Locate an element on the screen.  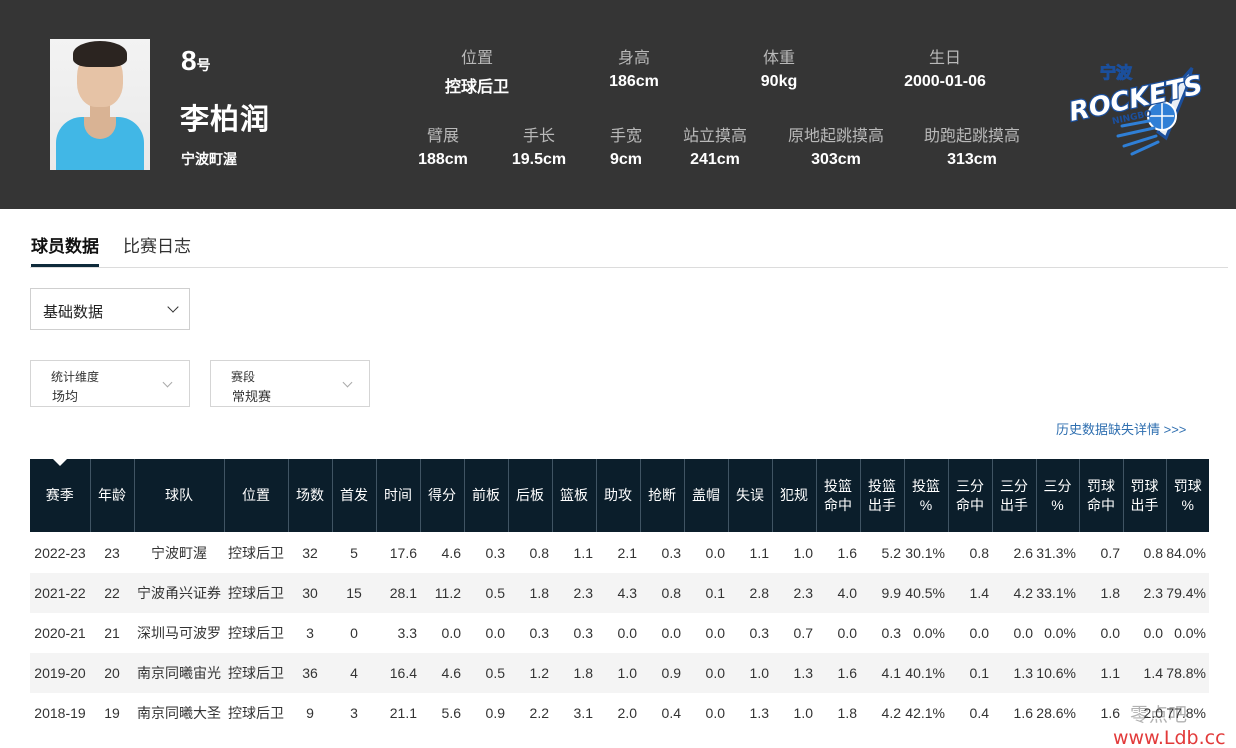
cell-season: 2018-19 is located at coordinates (60, 713).